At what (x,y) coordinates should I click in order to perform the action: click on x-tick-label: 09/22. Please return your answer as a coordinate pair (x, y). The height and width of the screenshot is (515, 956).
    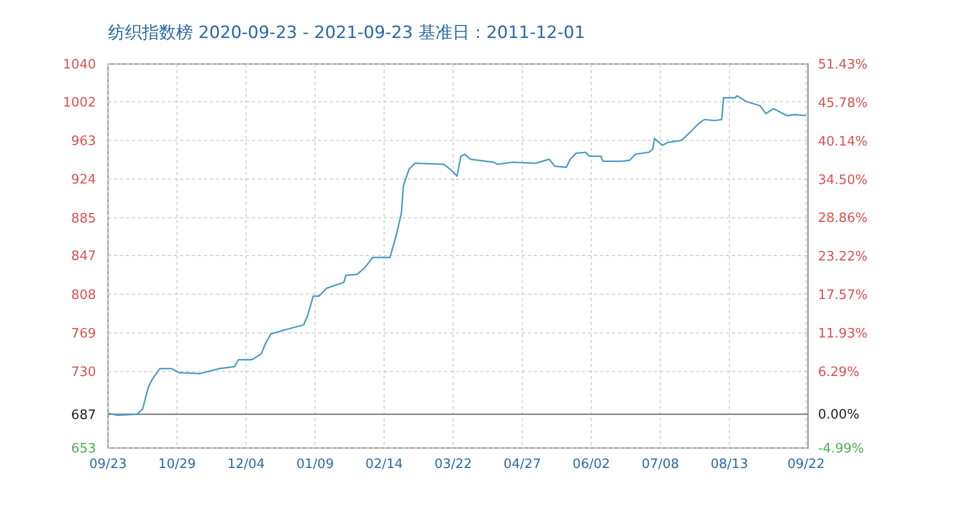
    Looking at the image, I should click on (806, 464).